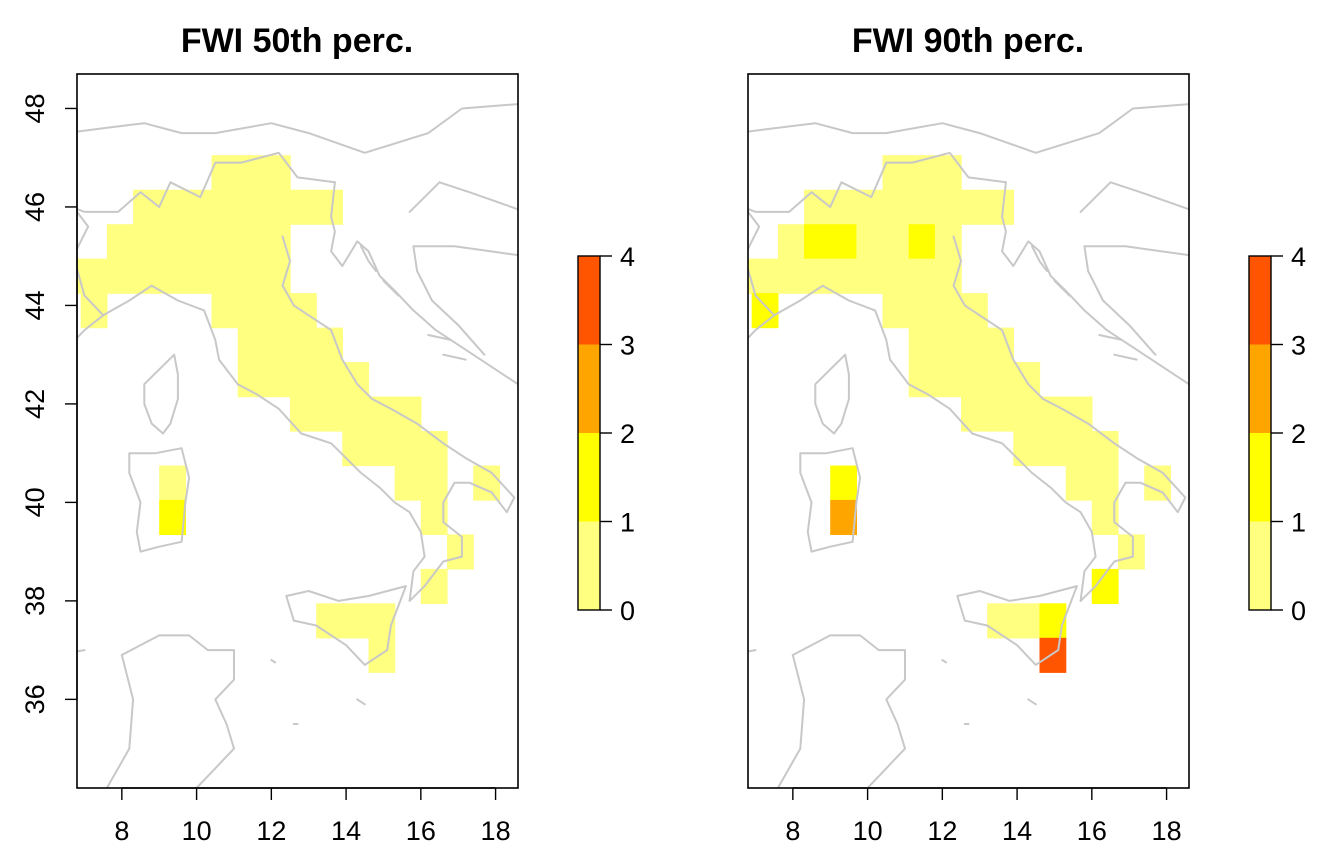 This screenshot has width=1344, height=865. I want to click on colorbar-legend: 0 1 2 3 4, so click(606, 434).